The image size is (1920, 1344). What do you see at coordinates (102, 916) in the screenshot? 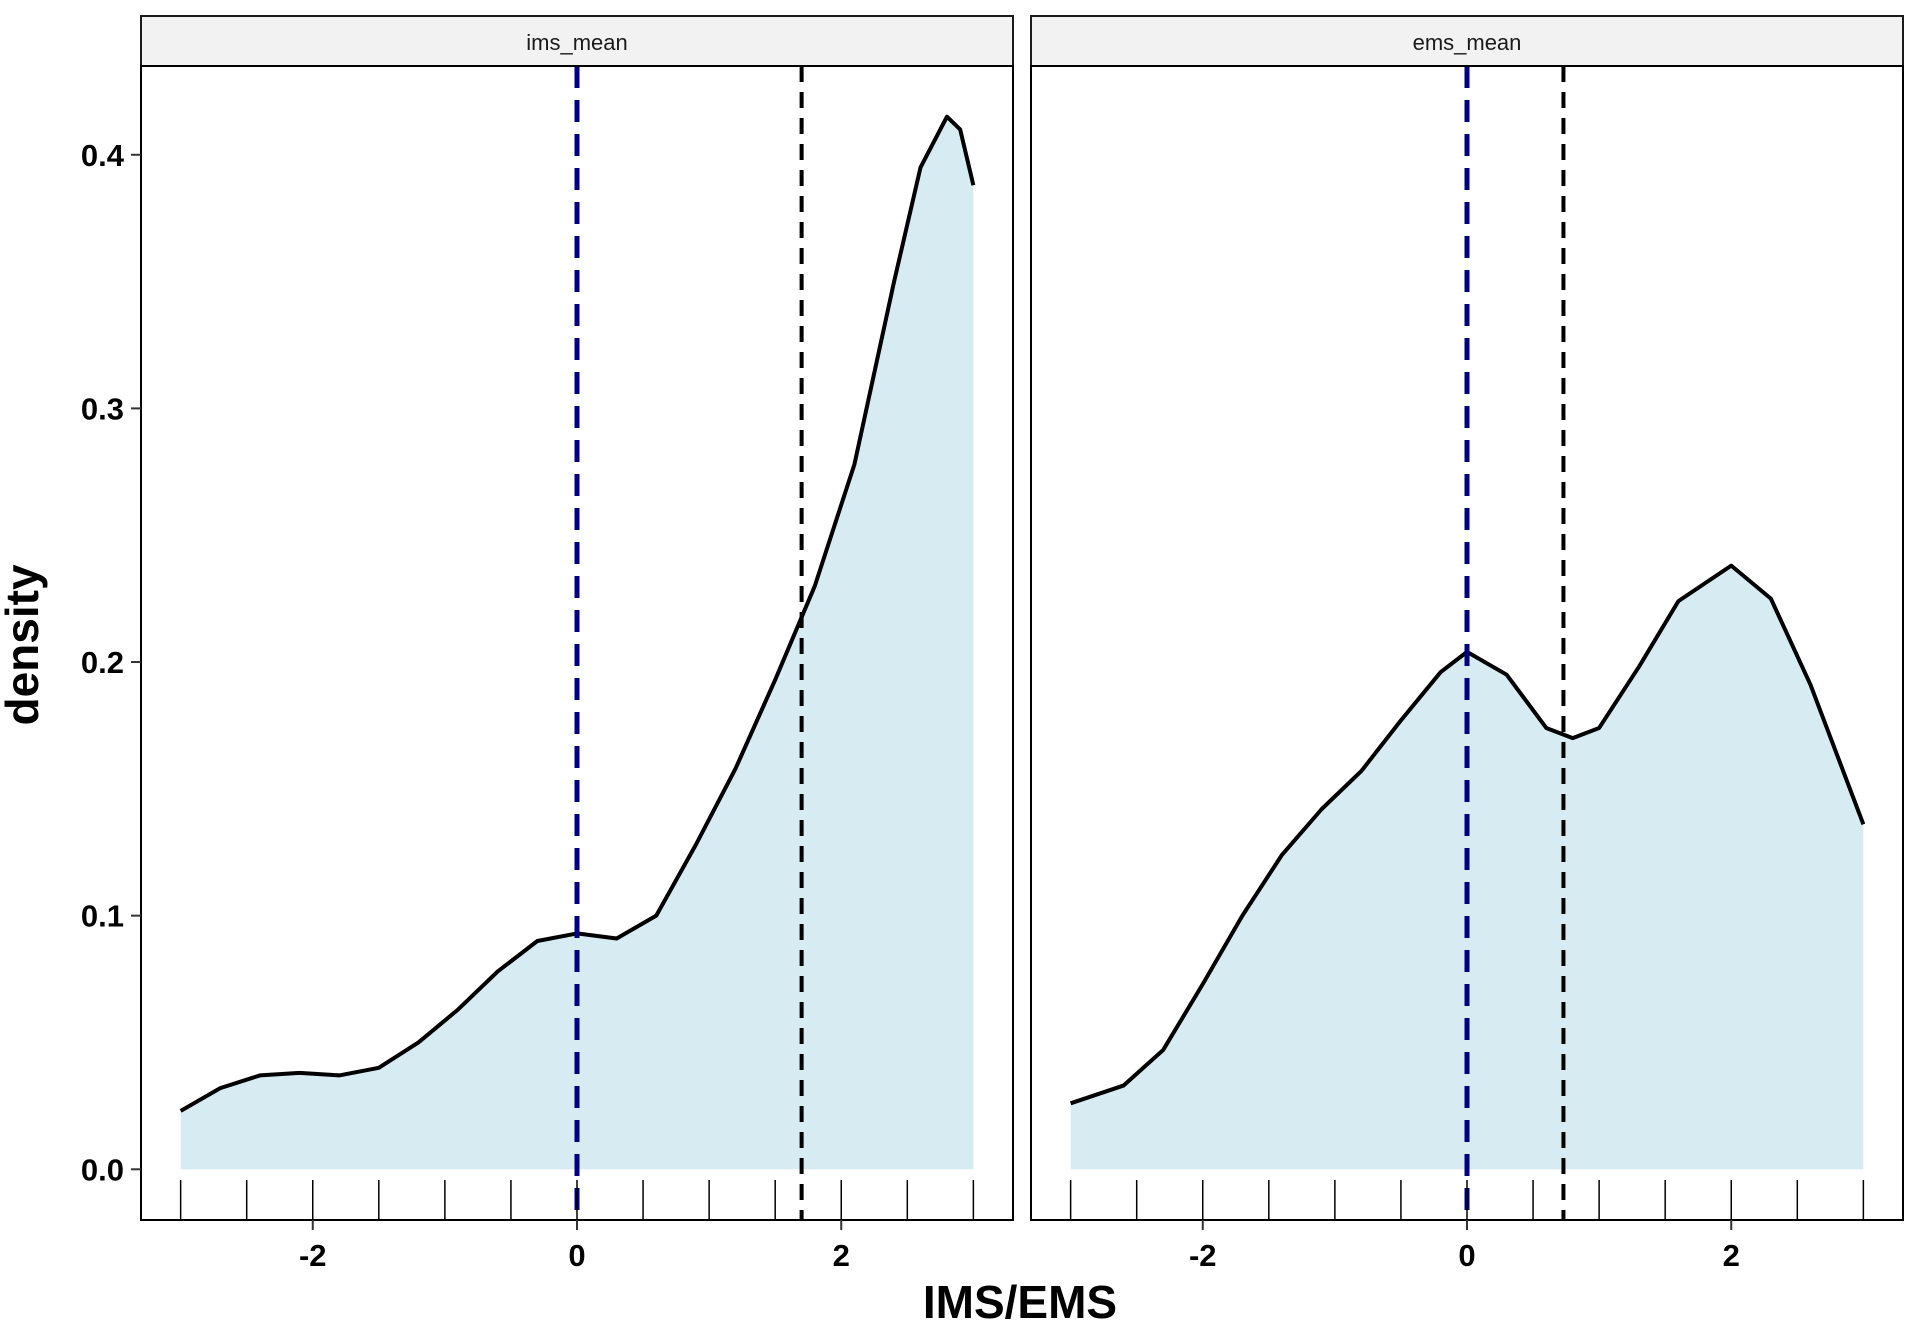
I see `y-tick-label: 0.1` at bounding box center [102, 916].